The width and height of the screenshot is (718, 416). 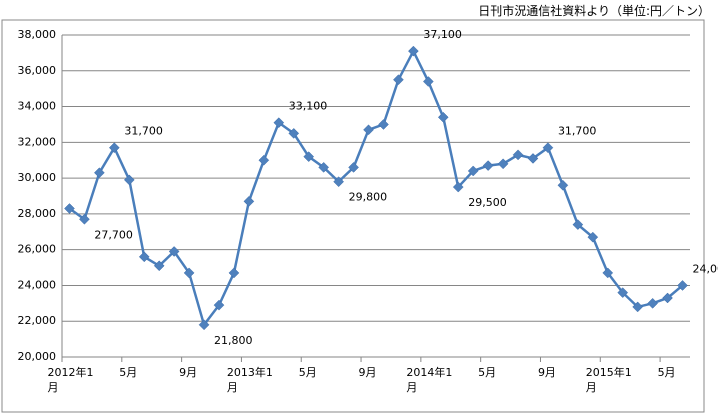 What do you see at coordinates (113, 234) in the screenshot?
I see `data-label: 27,700` at bounding box center [113, 234].